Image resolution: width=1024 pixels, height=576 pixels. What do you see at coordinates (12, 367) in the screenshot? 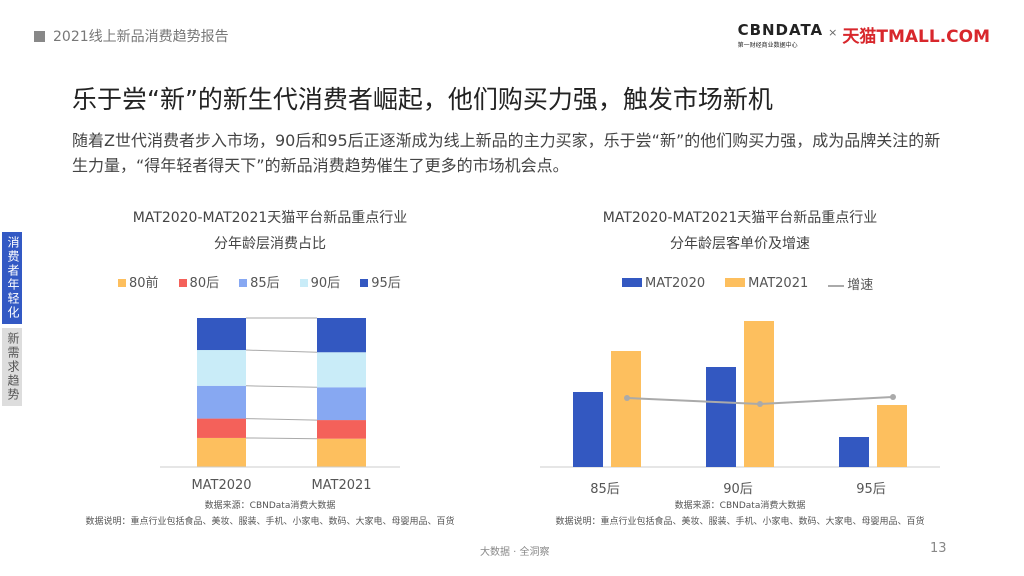
I see `side-tab-new-demand: 新需求趋势` at bounding box center [12, 367].